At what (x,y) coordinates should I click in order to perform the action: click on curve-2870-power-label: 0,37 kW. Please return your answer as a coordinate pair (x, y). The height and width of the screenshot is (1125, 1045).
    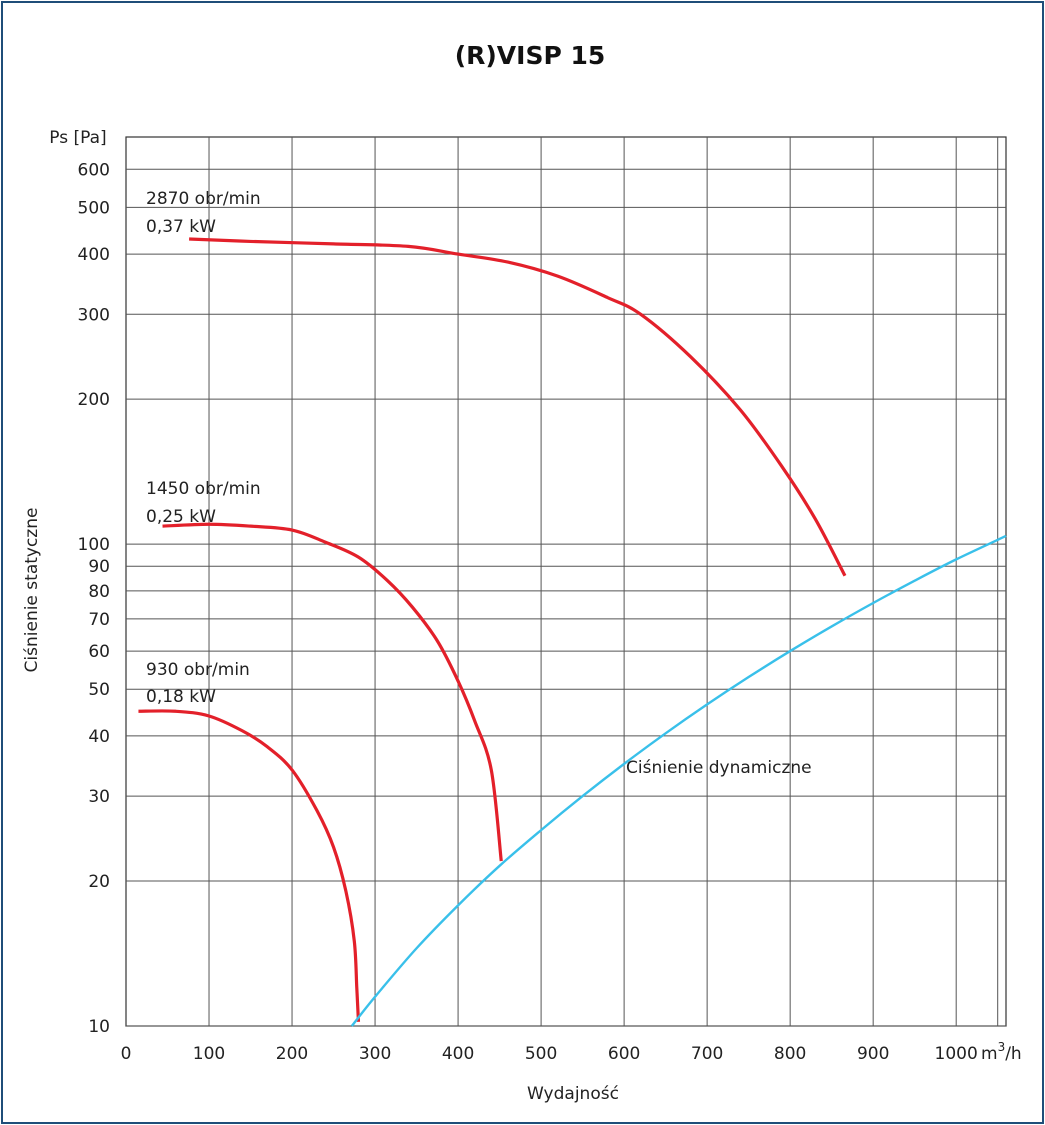
    Looking at the image, I should click on (181, 227).